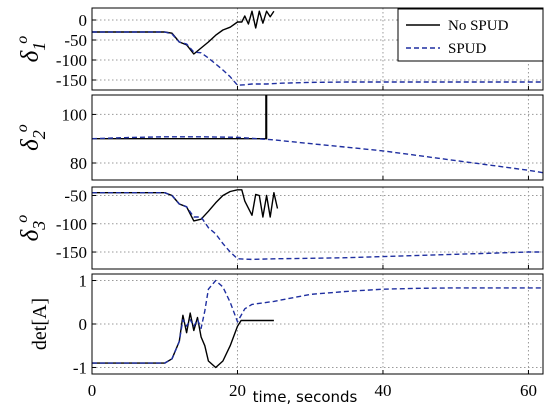 The height and width of the screenshot is (408, 550). I want to click on x-tick-label: 40, so click(382, 390).